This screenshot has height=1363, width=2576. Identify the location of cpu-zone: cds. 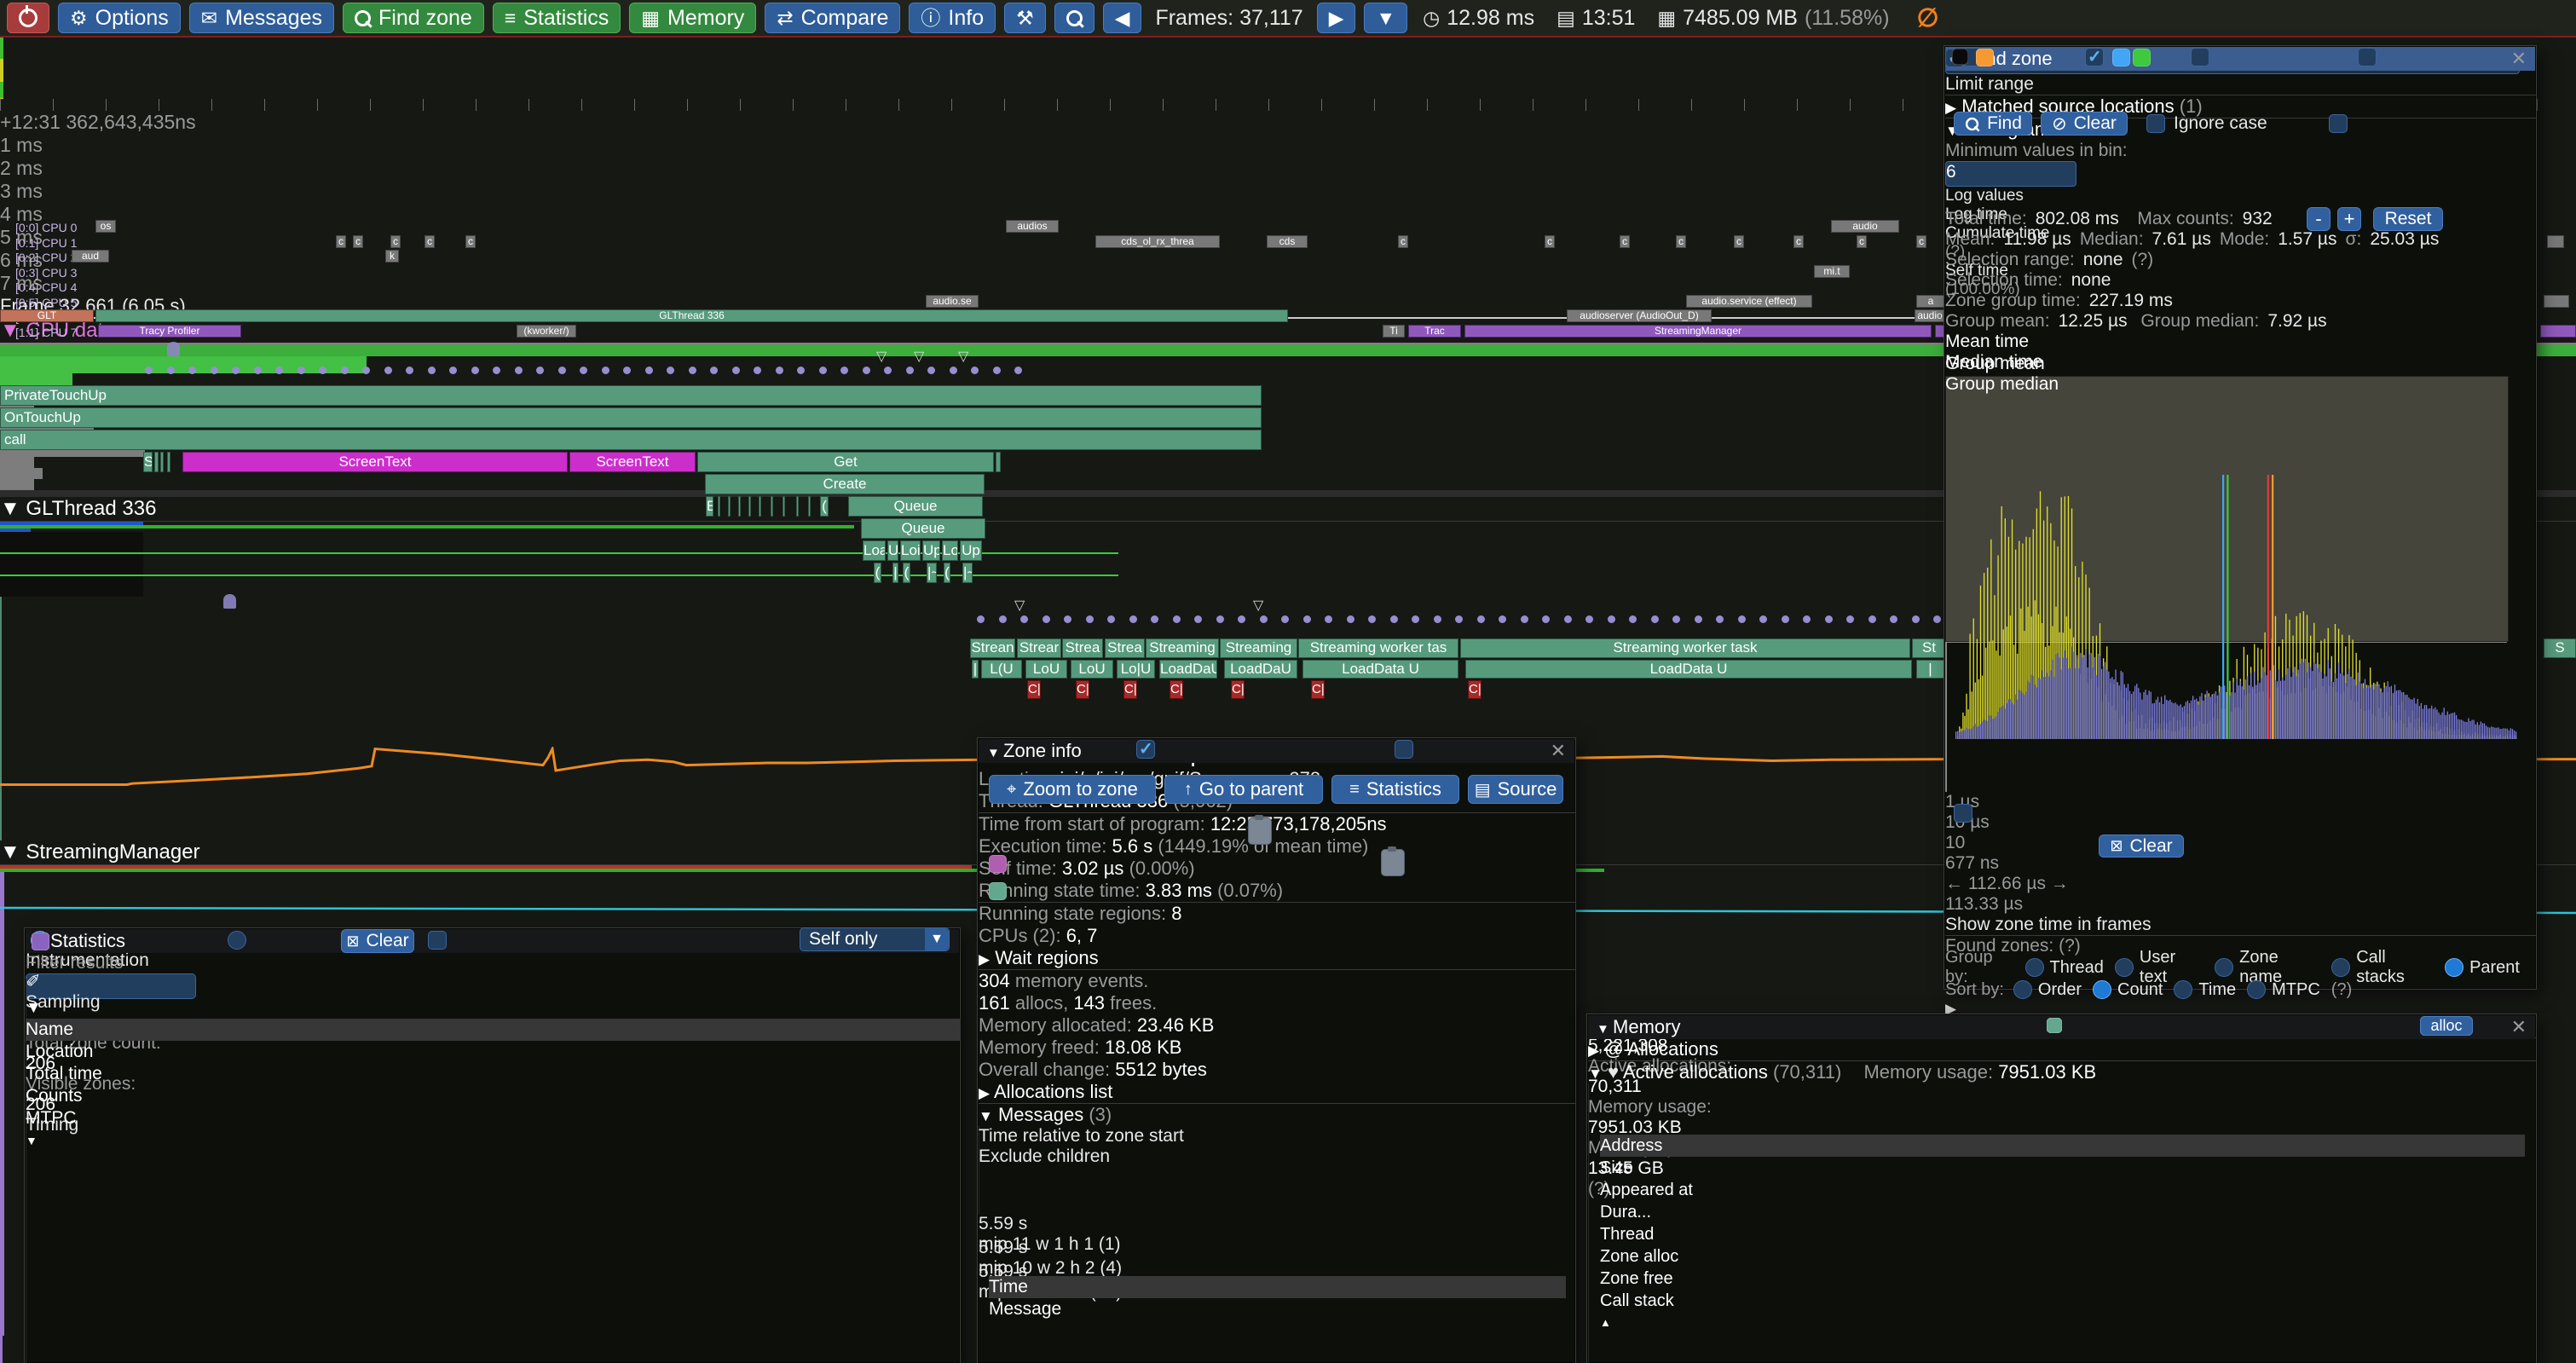
(1287, 241).